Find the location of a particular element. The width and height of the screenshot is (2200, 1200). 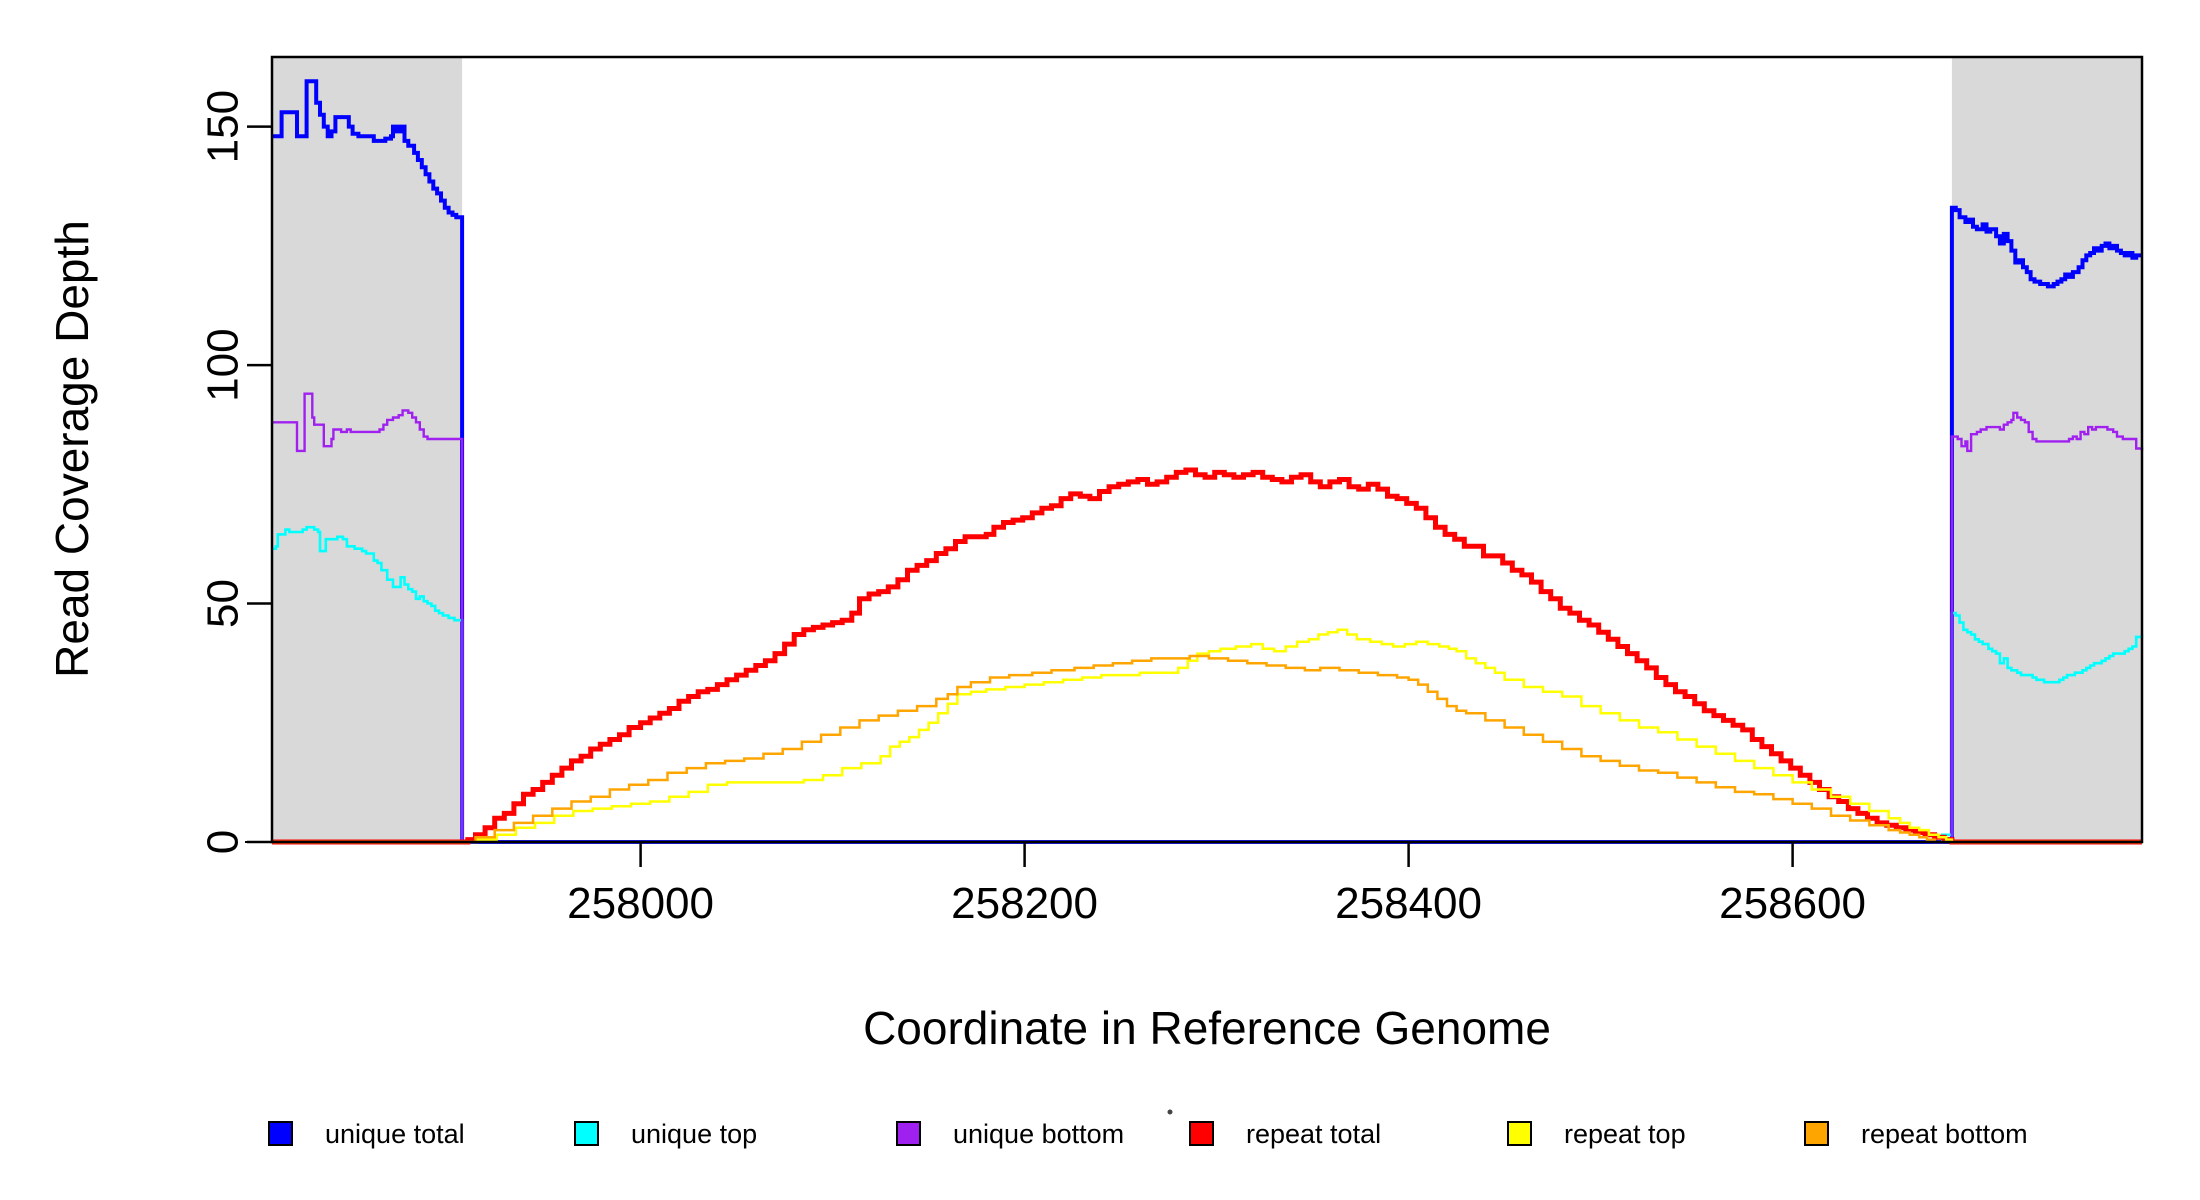

legend-swatch-repeat-bottom is located at coordinates (1816, 1133).